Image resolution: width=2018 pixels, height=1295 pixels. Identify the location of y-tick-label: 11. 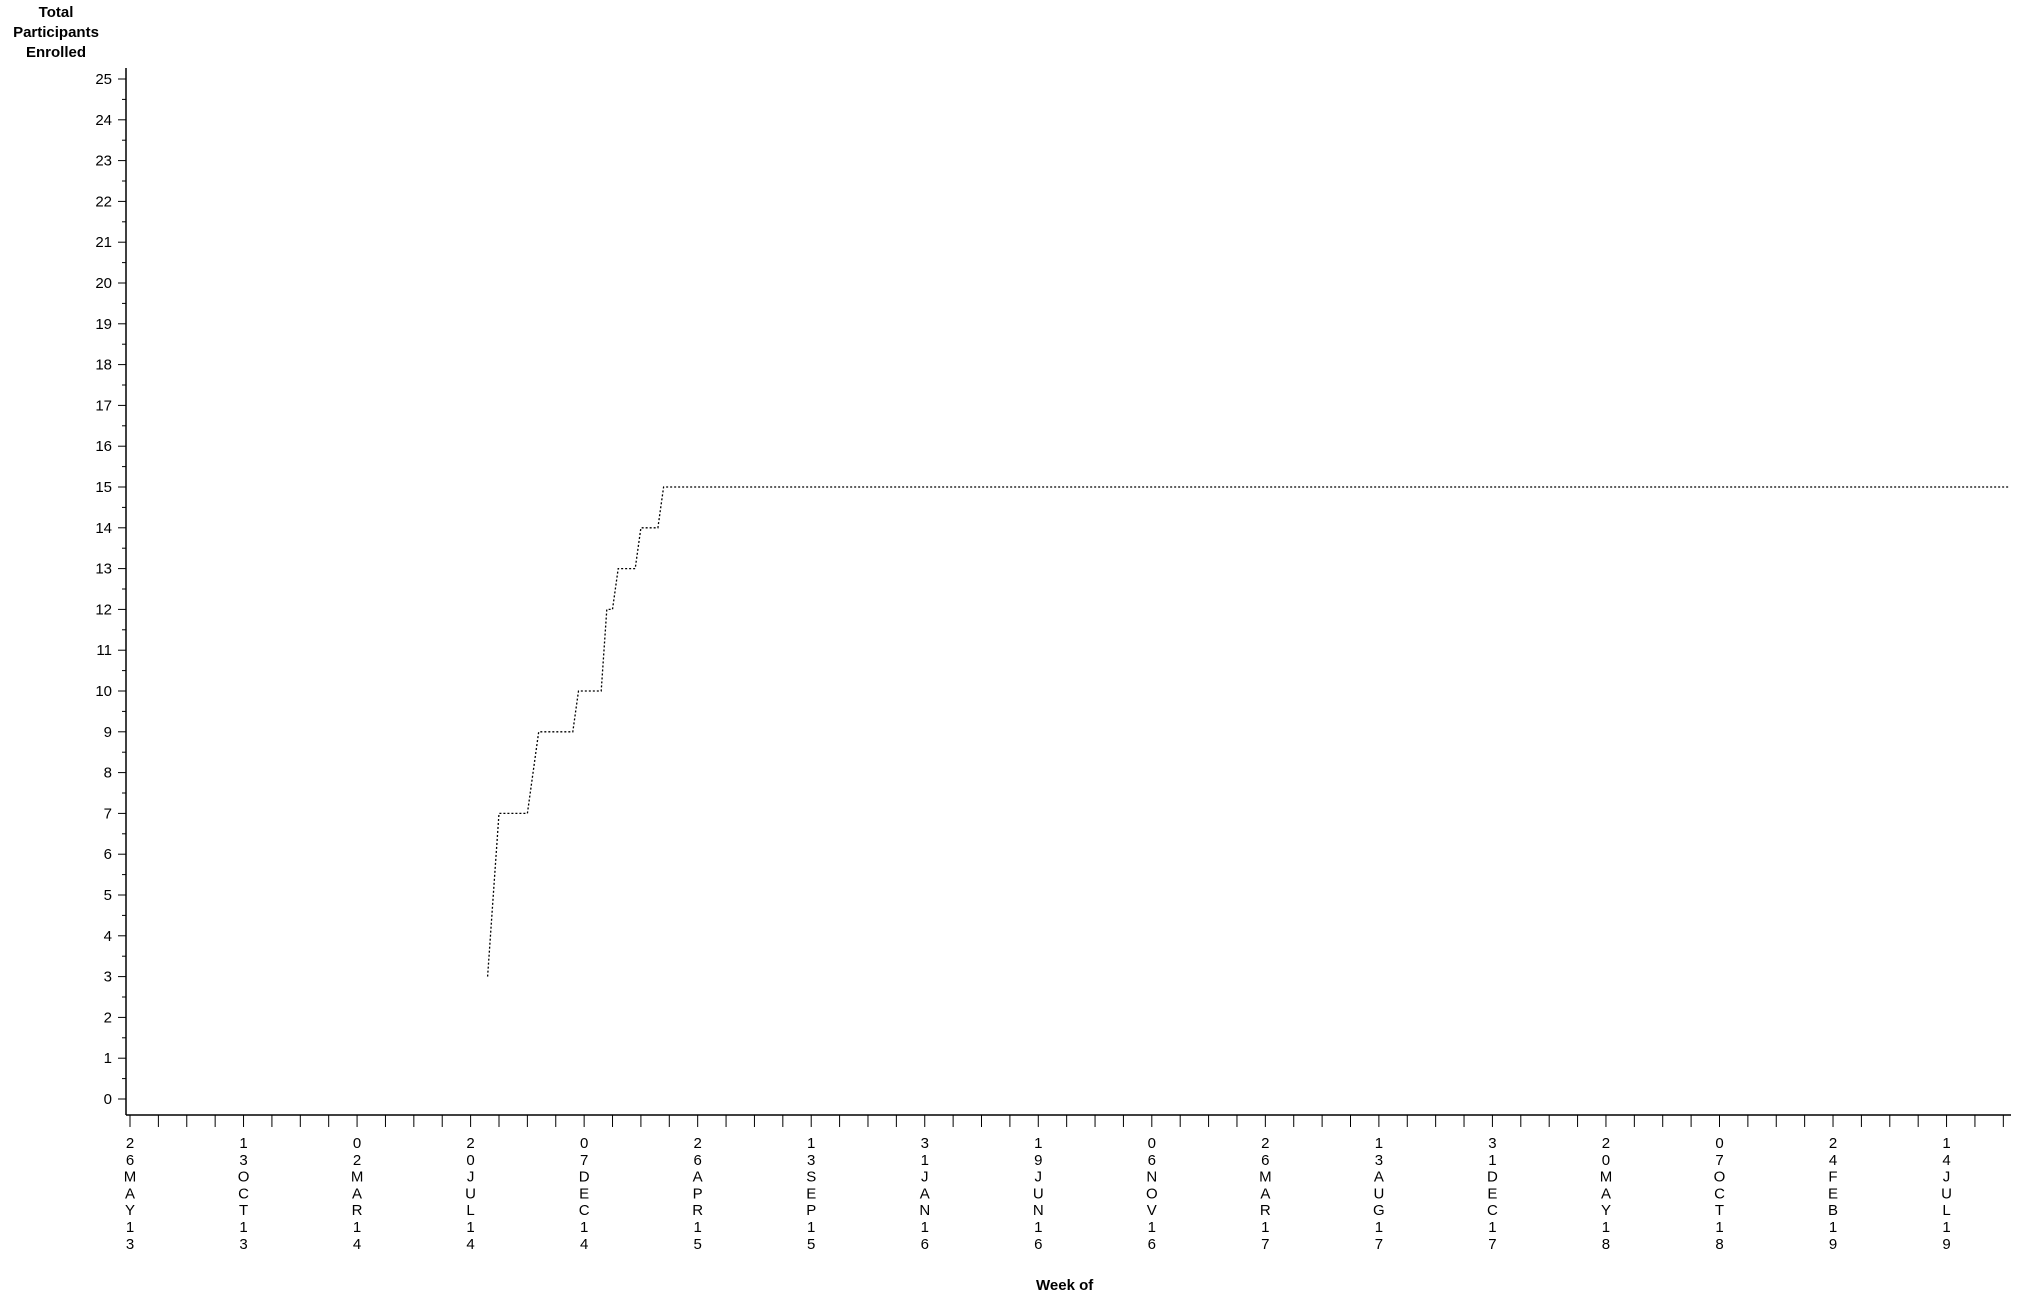
(104, 650).